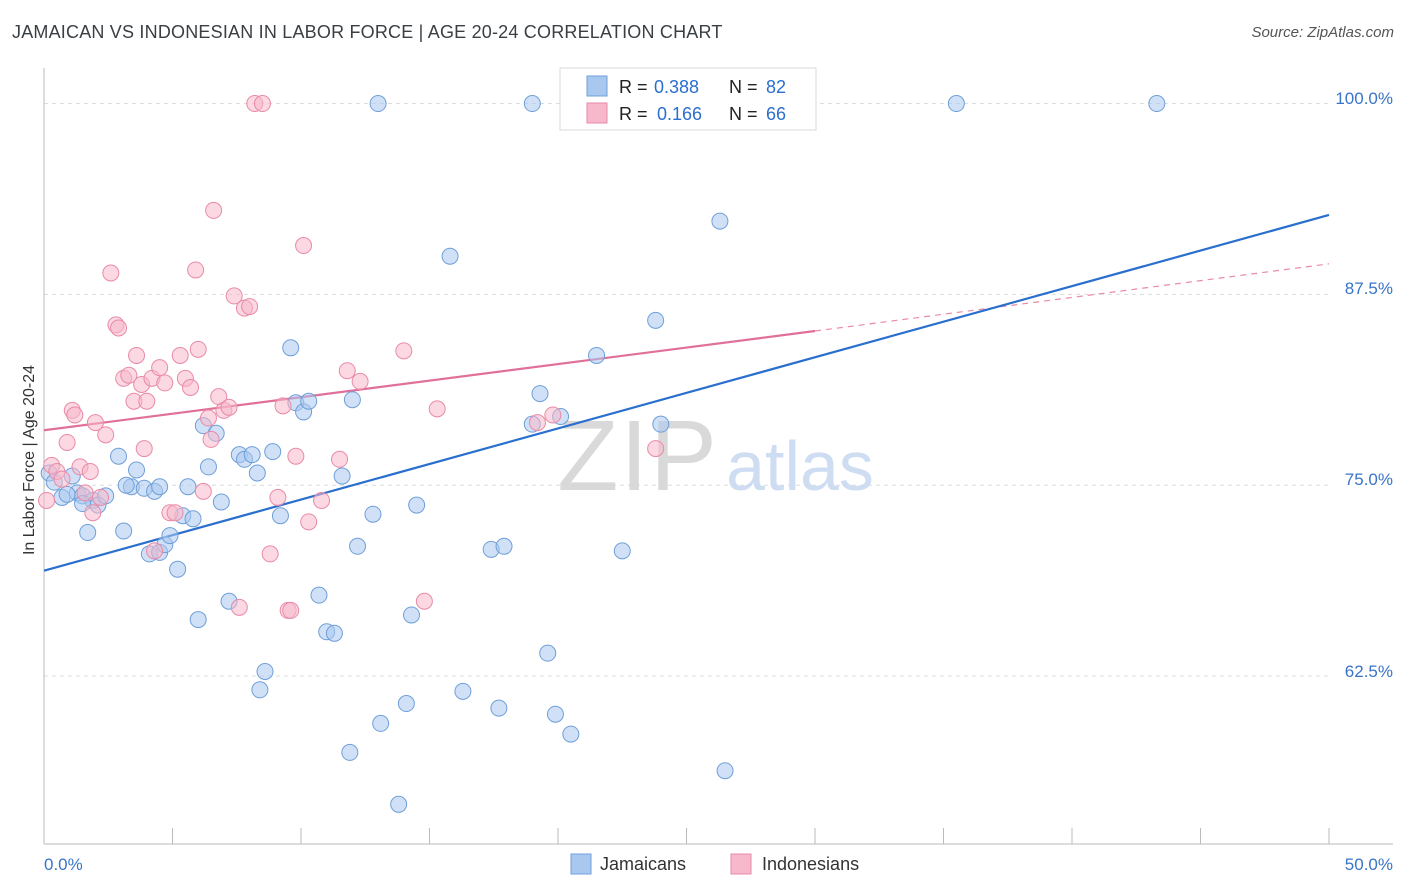  What do you see at coordinates (679, 114) in the screenshot?
I see `legend-r-value-2: 0.166` at bounding box center [679, 114].